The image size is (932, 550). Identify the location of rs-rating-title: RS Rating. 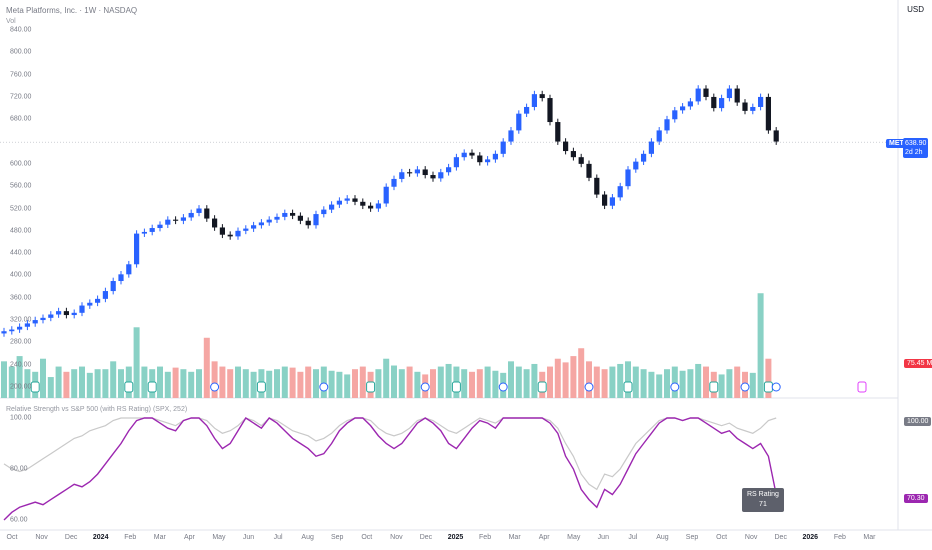
(763, 494).